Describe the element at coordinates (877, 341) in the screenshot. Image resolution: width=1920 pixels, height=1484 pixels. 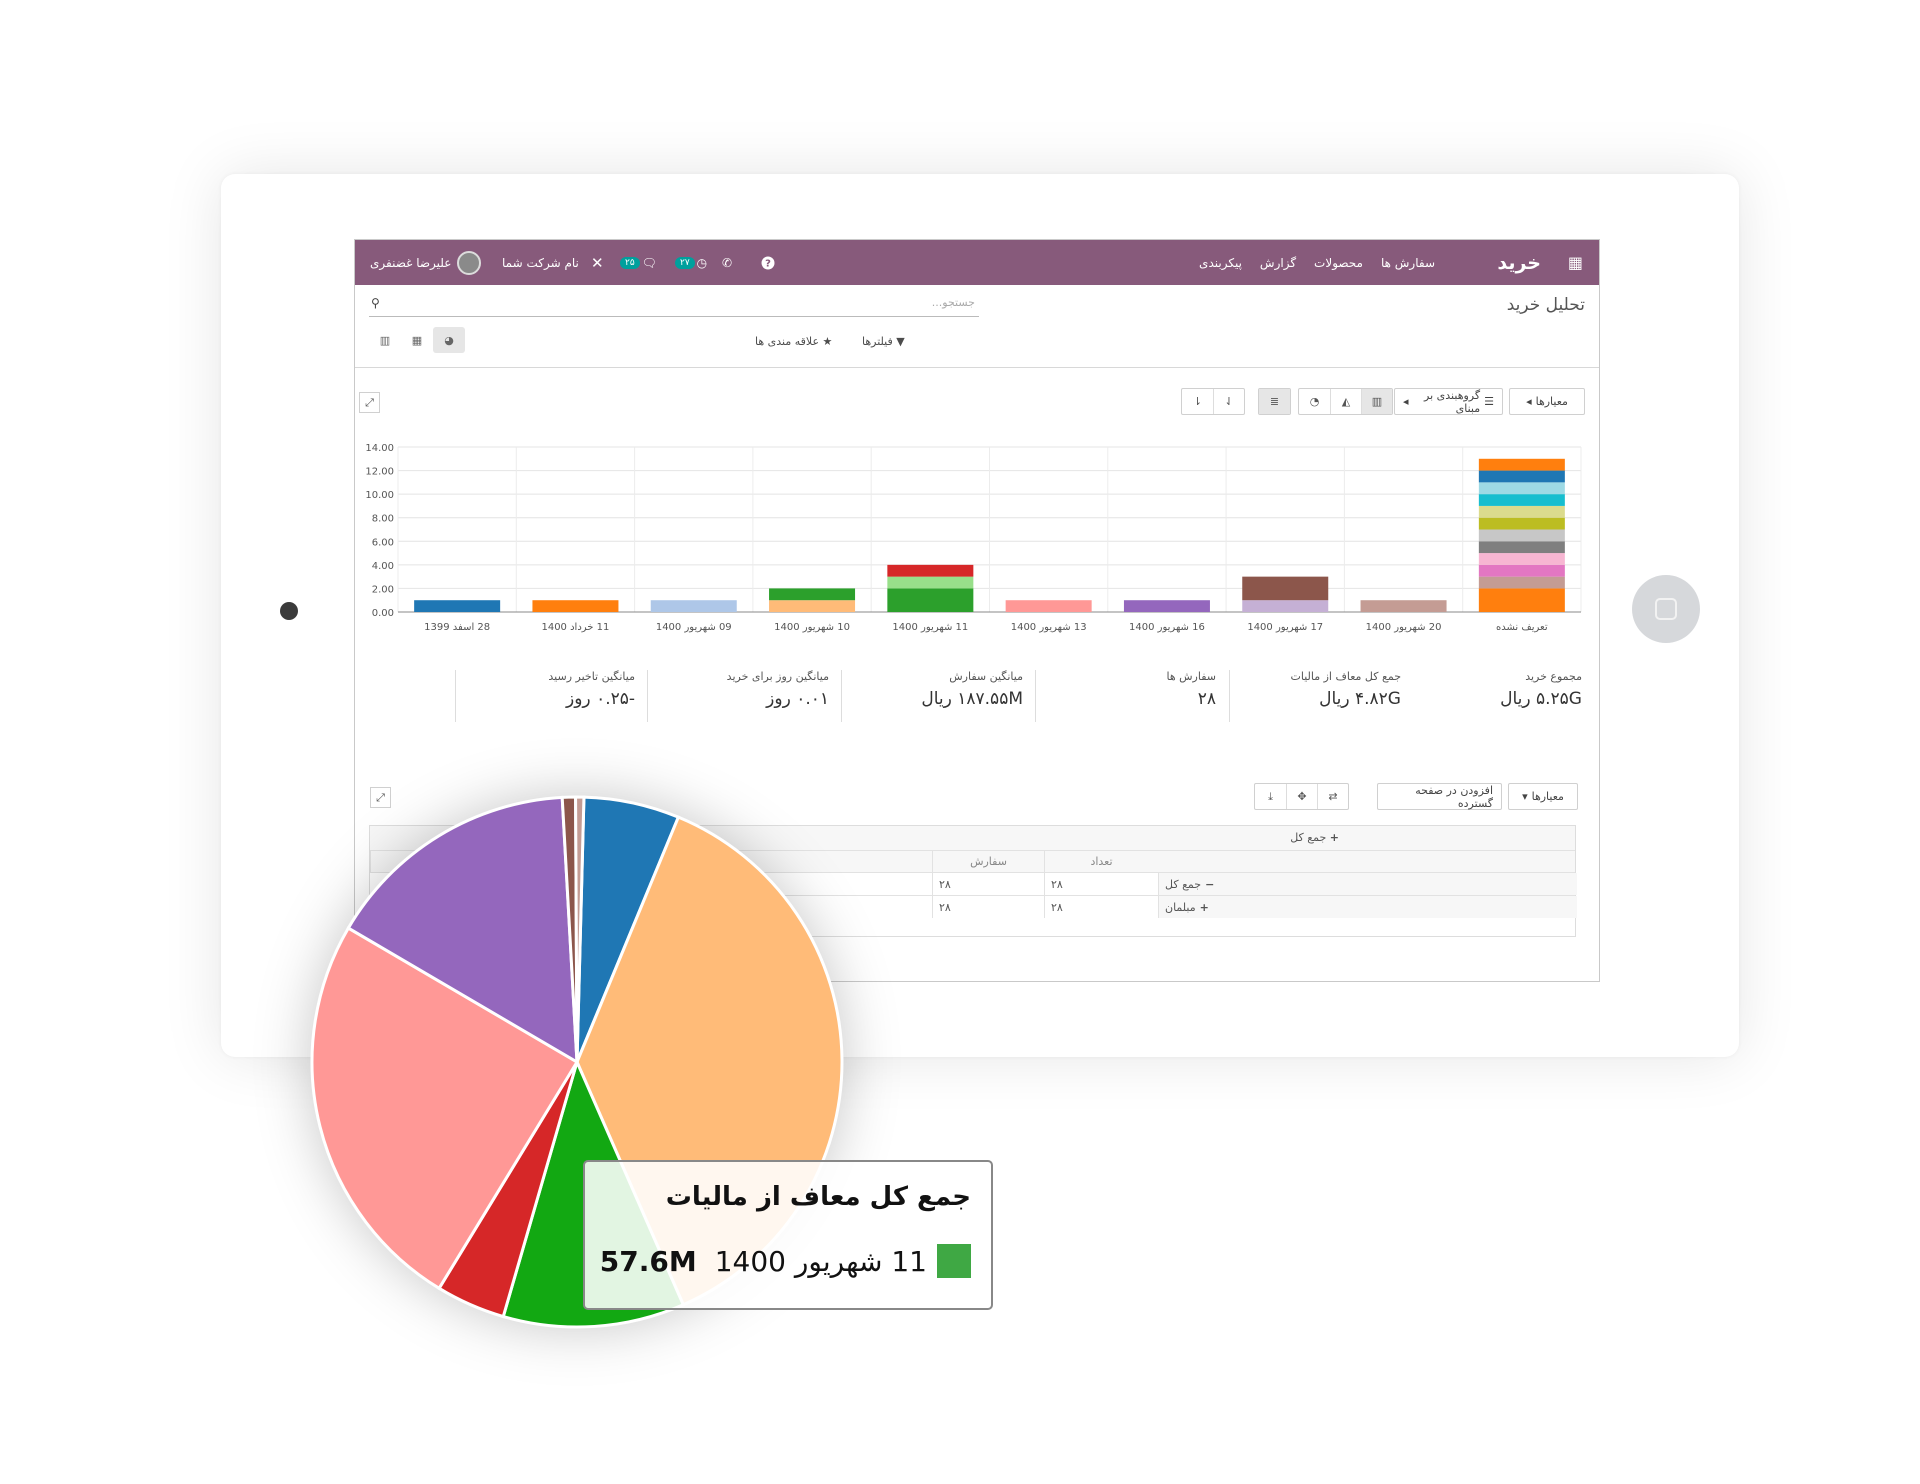
I see `filters-label: فیلترها` at that location.